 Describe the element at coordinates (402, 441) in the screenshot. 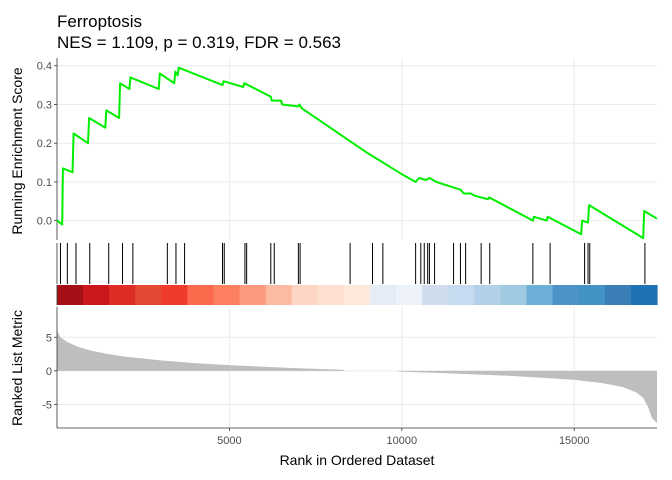

I see `x-tick-label: 10000` at that location.